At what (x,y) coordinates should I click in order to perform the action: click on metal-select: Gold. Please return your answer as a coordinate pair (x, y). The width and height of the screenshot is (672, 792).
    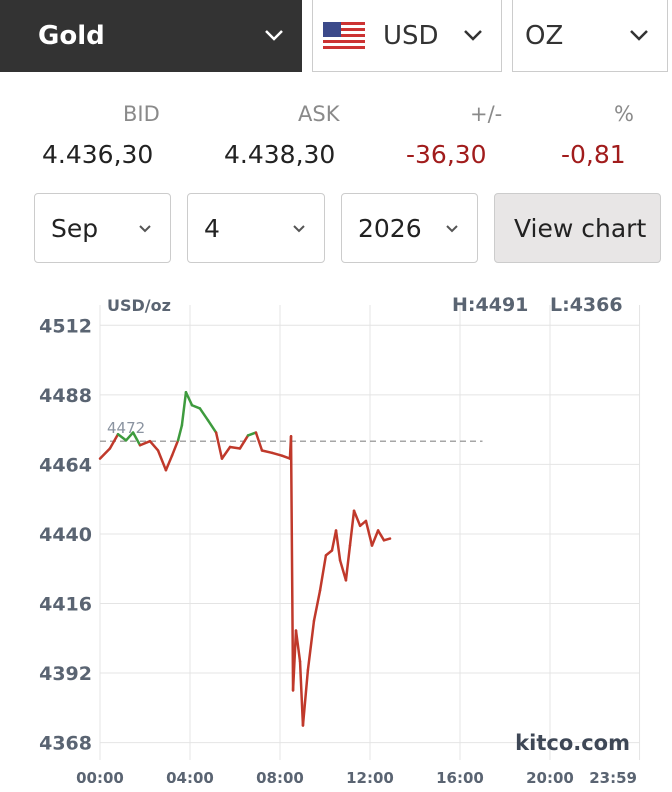
    Looking at the image, I should click on (151, 36).